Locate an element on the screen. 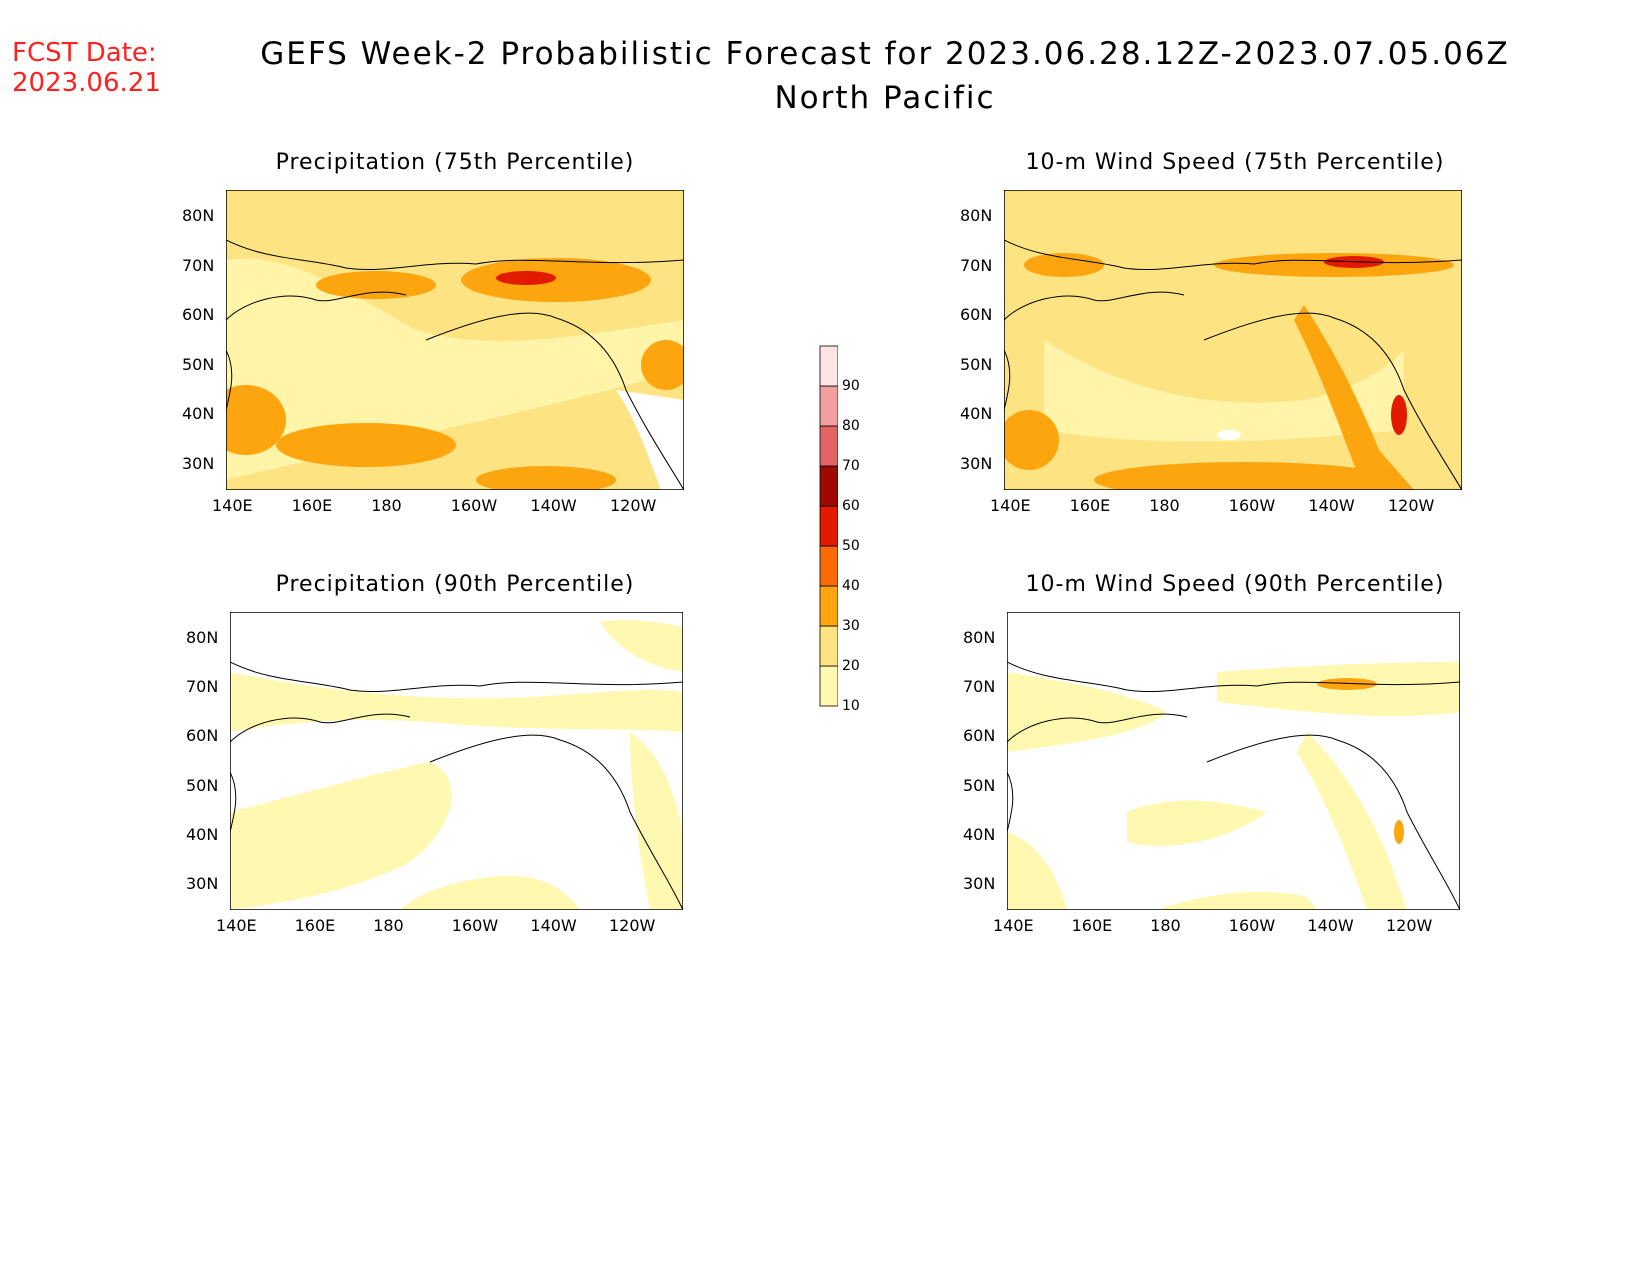 The width and height of the screenshot is (1650, 1275). title-line-2: North Pacific is located at coordinates (885, 98).